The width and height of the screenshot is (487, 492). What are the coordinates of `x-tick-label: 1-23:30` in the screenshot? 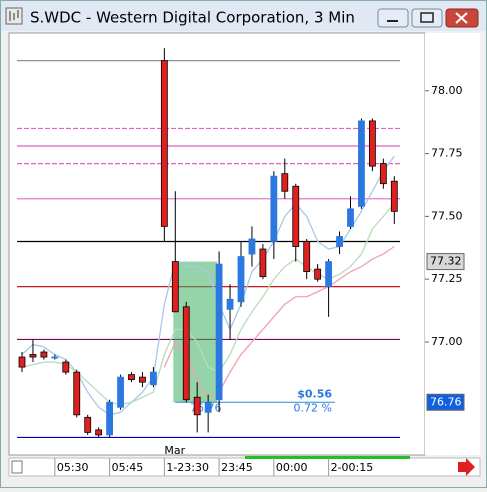 It's located at (187, 467).